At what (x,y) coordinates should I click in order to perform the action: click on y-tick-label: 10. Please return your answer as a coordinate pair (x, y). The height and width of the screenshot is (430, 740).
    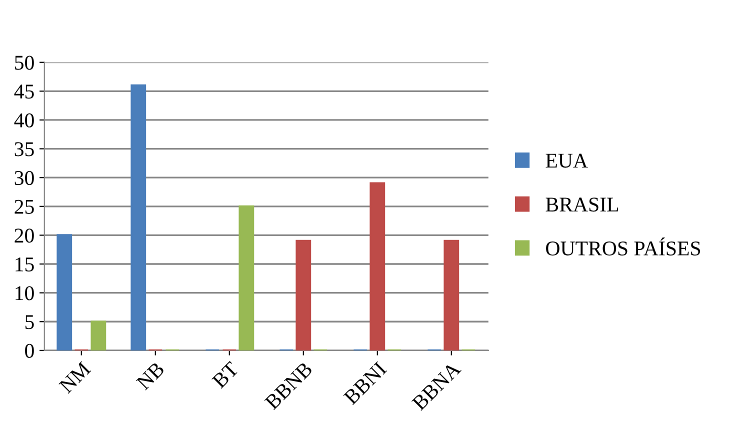
    Looking at the image, I should click on (25, 293).